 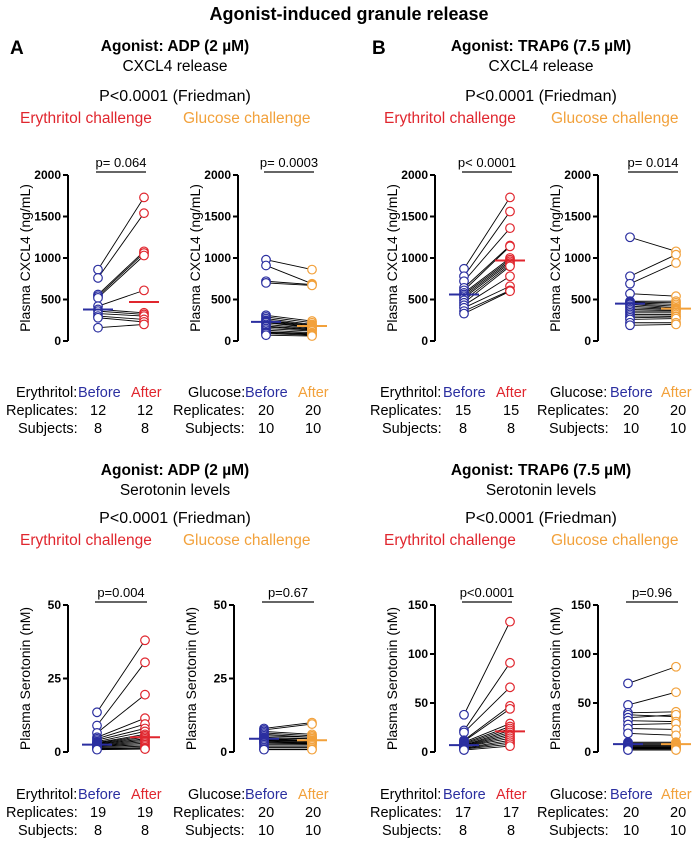 I want to click on chart-a-serotonin-erythritol: 0 25 50 Plasma Serotonin (nM) p=0.004, so click(x=88, y=672).